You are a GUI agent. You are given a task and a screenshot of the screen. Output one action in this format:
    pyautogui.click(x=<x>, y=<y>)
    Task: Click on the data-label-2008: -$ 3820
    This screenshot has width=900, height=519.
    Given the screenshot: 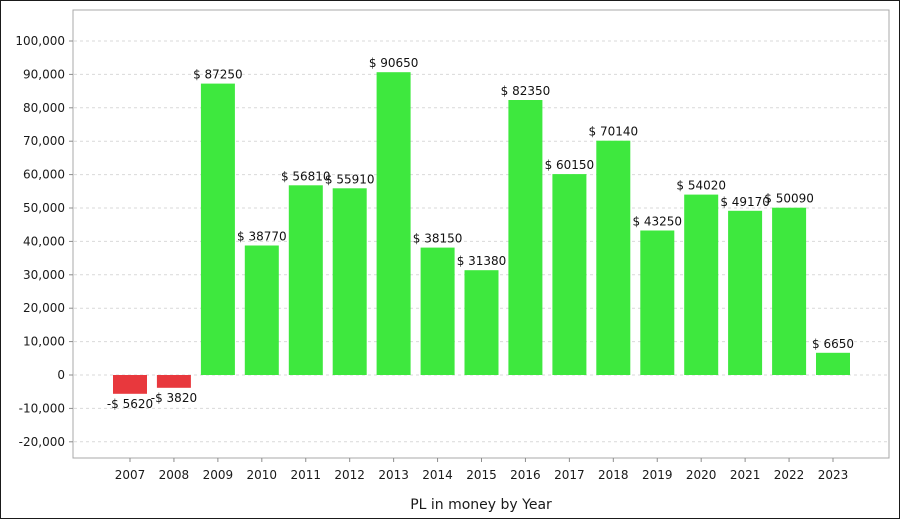 What is the action you would take?
    pyautogui.click(x=174, y=398)
    